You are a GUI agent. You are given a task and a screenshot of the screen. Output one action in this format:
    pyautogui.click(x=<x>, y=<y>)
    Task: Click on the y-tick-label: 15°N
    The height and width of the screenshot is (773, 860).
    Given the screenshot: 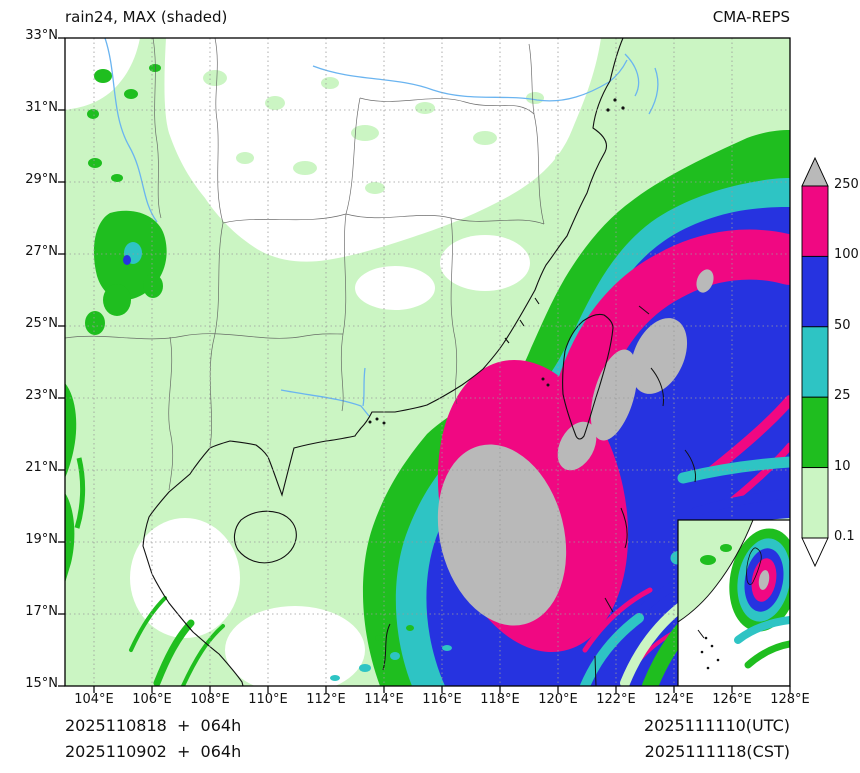 What is the action you would take?
    pyautogui.click(x=41, y=683)
    